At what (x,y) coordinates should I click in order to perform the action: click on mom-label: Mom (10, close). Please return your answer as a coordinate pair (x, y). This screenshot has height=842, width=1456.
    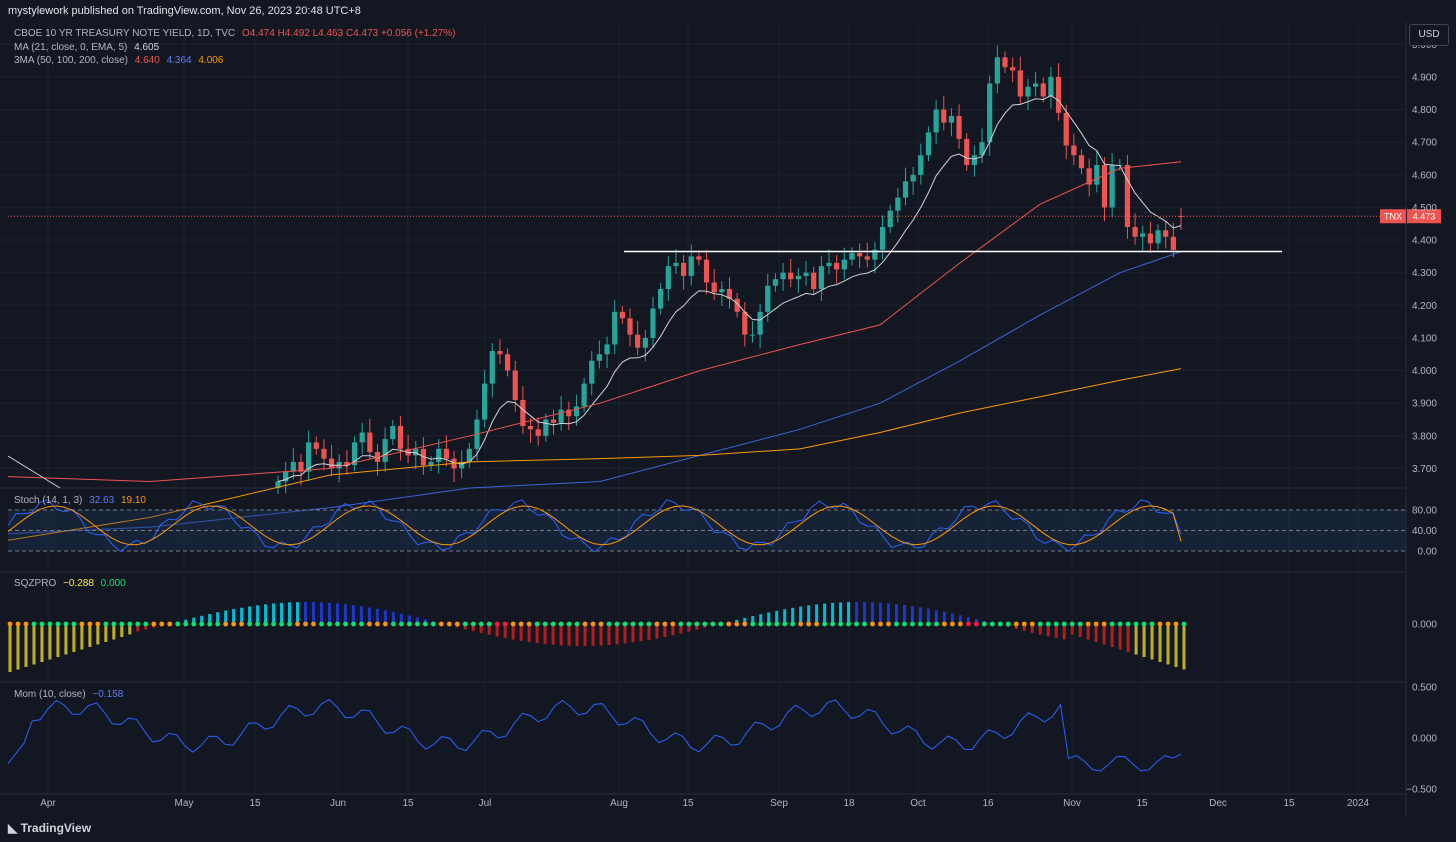
    Looking at the image, I should click on (50, 694).